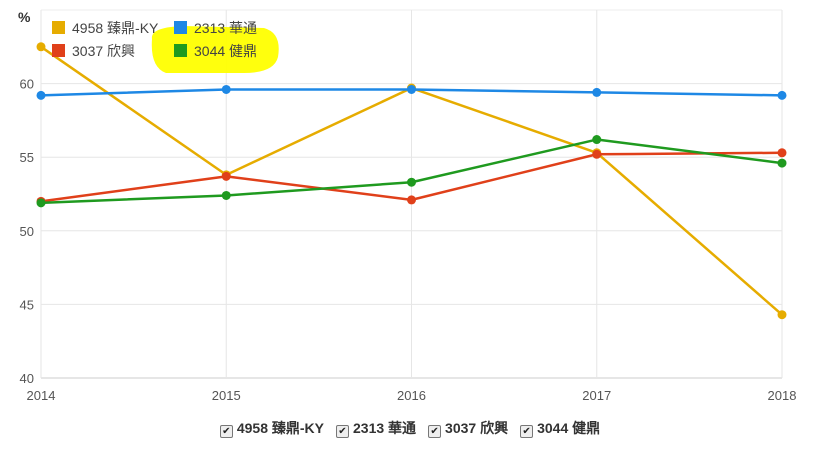 The image size is (820, 460). Describe the element at coordinates (103, 51) in the screenshot. I see `legend-label: 3037 欣興` at that location.